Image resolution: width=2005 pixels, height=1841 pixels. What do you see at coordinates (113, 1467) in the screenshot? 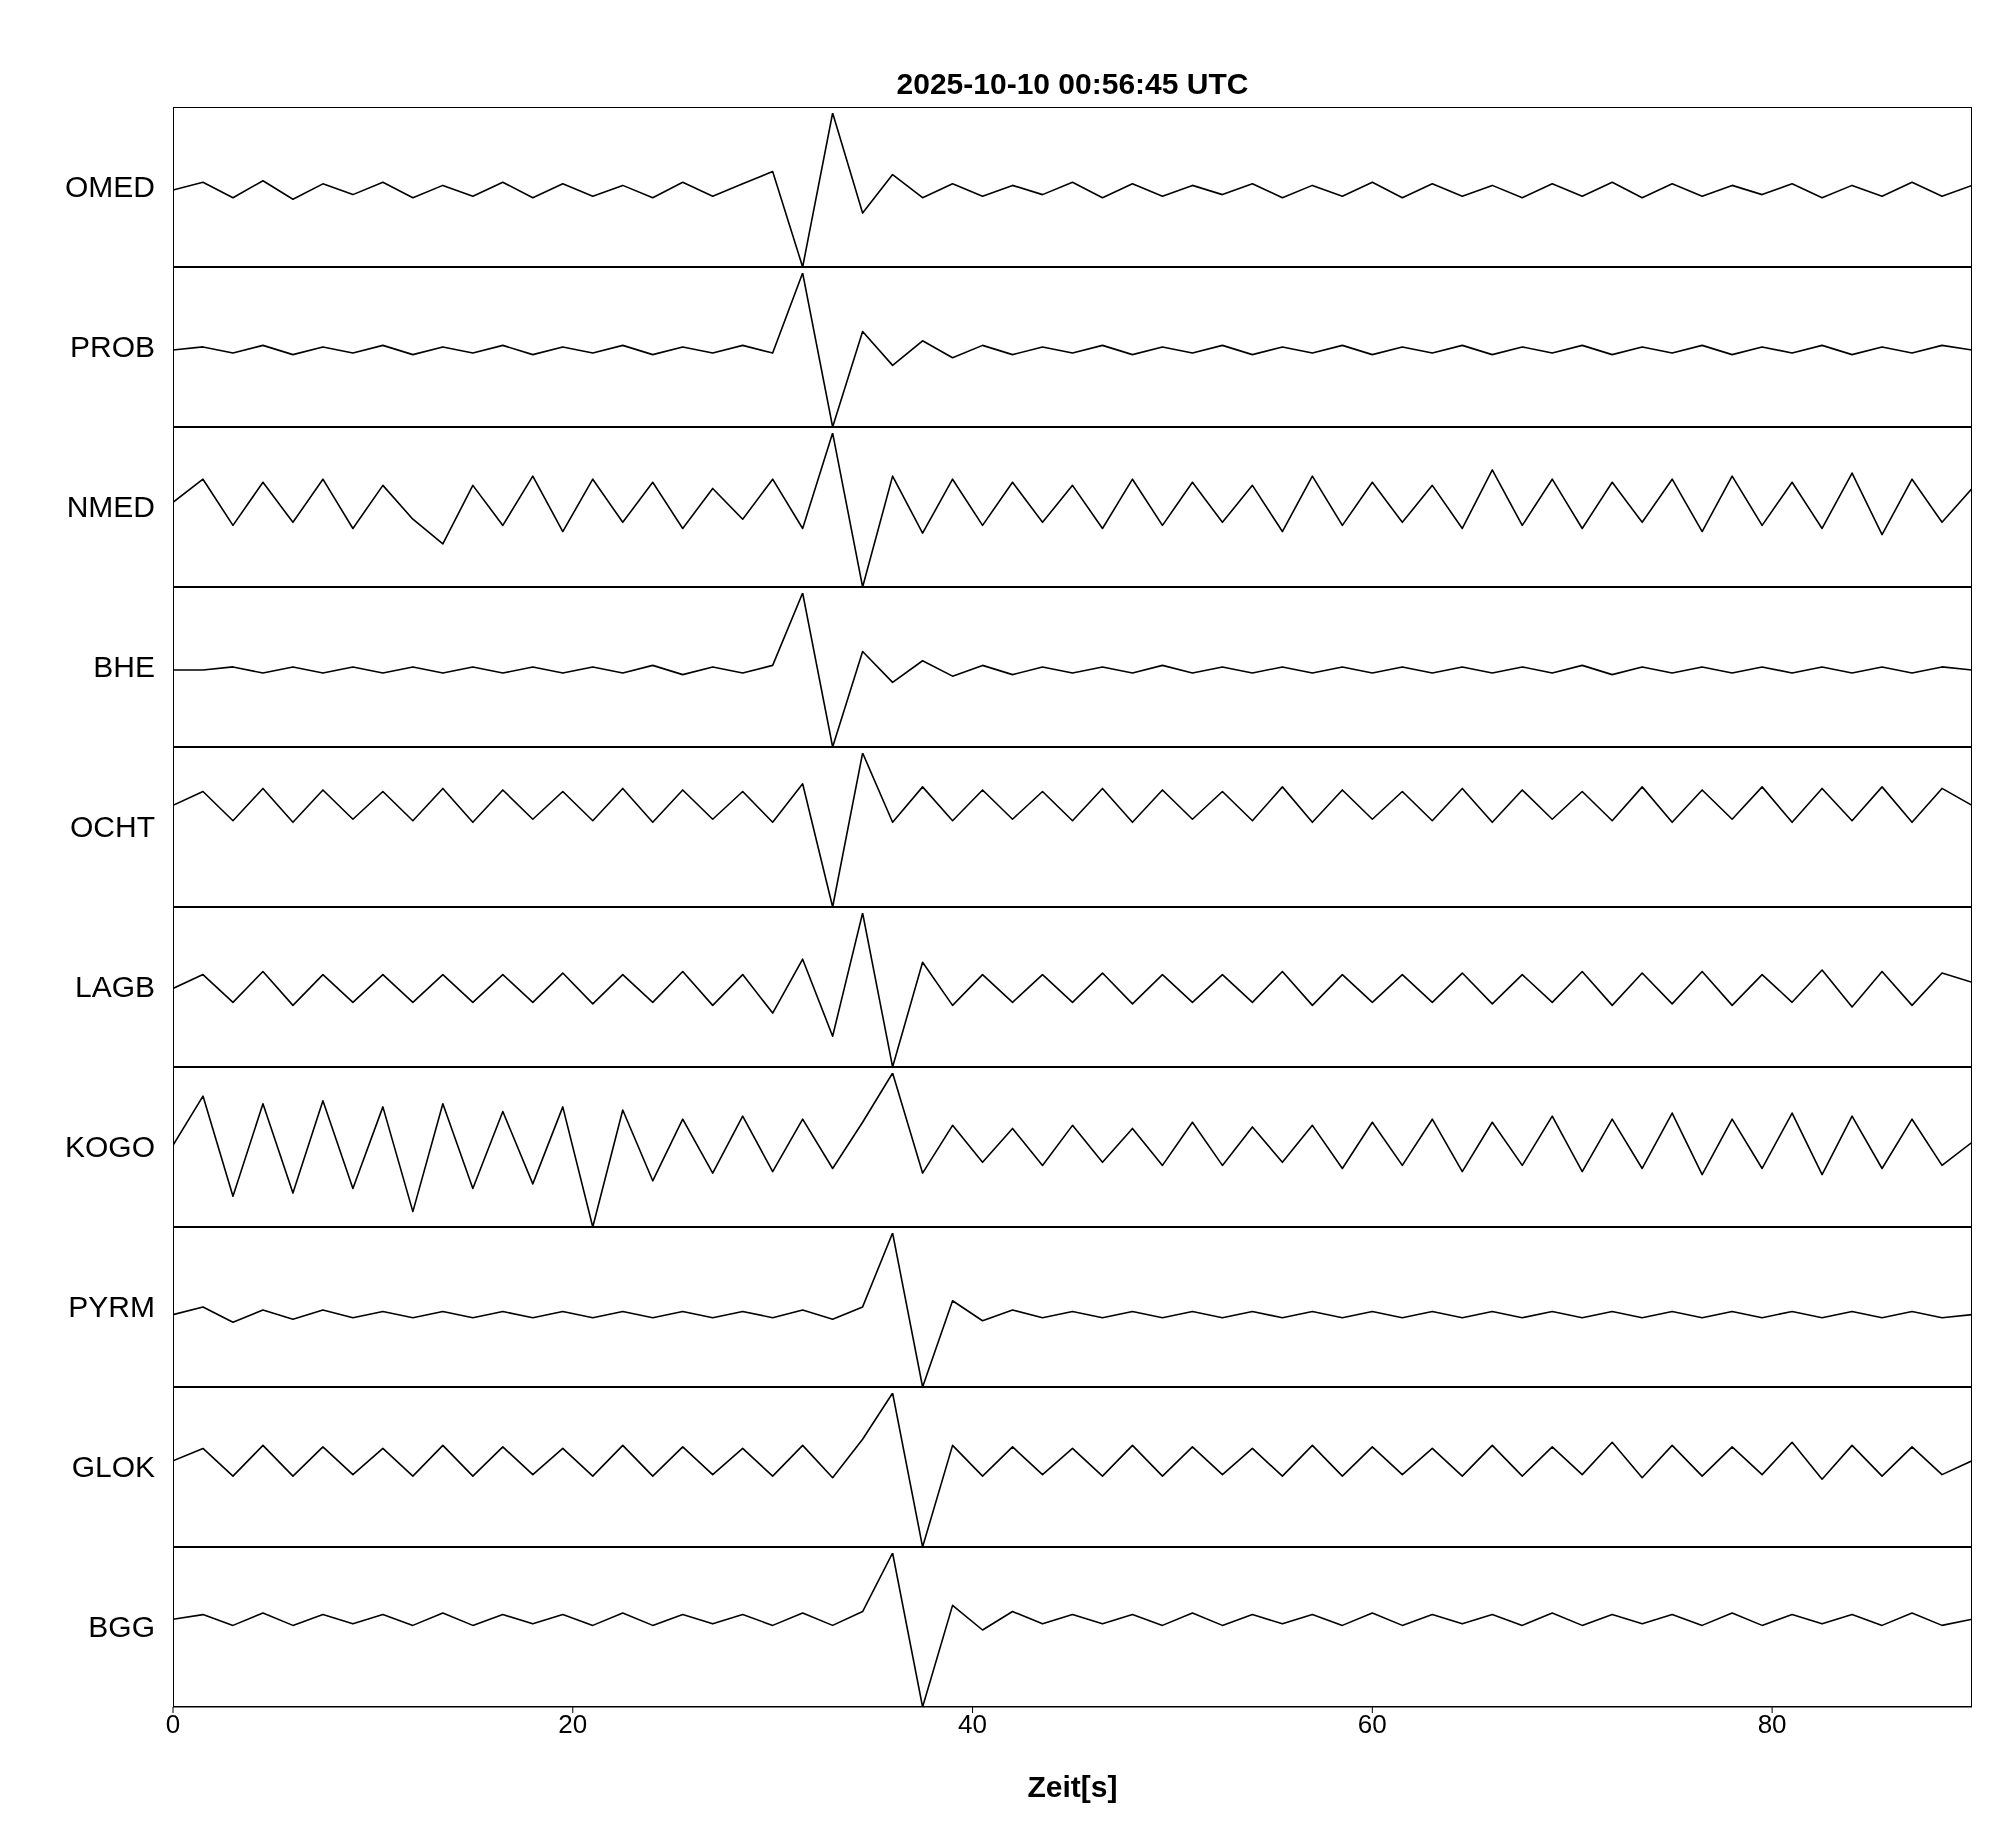
I see `y-axis-title: GLOK` at bounding box center [113, 1467].